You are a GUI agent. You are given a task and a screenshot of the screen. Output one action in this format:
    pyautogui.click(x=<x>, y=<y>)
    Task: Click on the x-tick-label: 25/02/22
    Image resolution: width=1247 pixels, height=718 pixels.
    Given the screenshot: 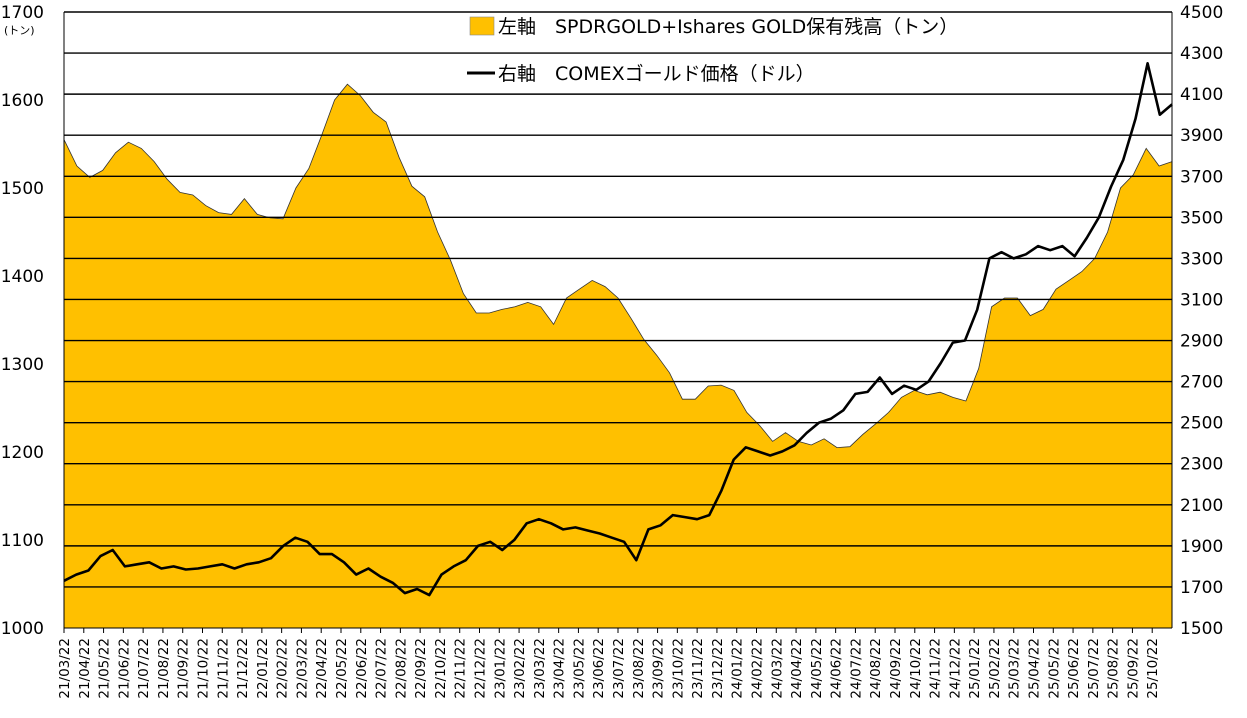 What is the action you would take?
    pyautogui.click(x=995, y=668)
    